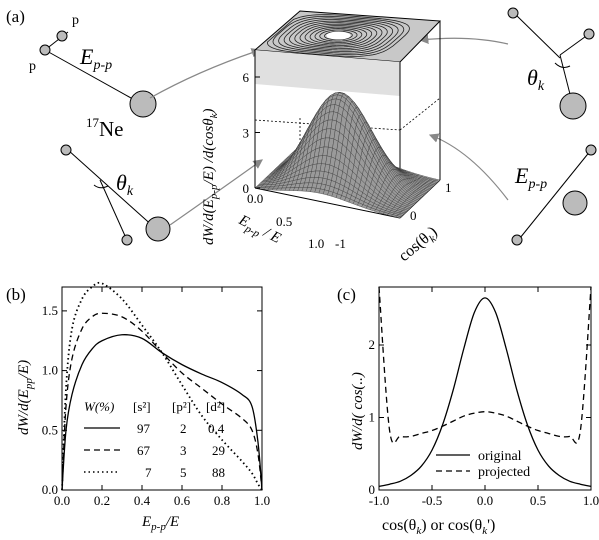  I want to click on c-x-tick-label: 0.0, so click(485, 500).